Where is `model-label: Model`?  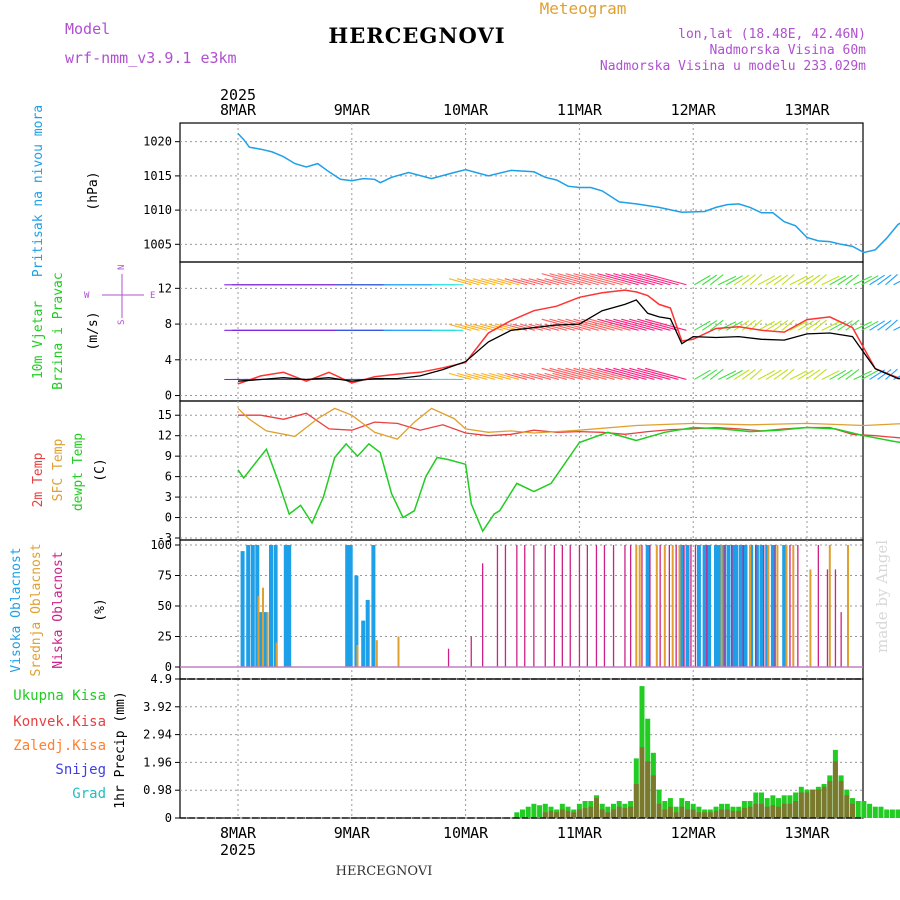 model-label: Model is located at coordinates (87, 29).